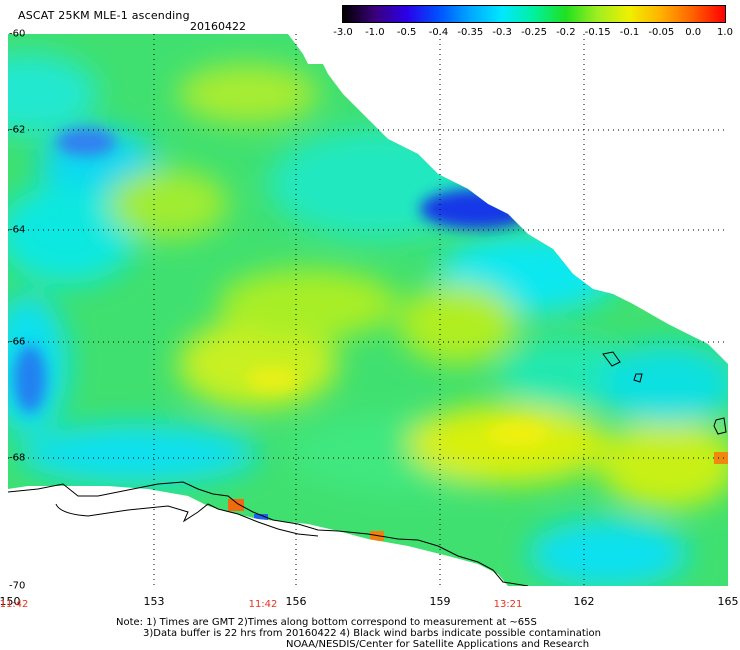  What do you see at coordinates (508, 604) in the screenshot?
I see `time-label: 13:21` at bounding box center [508, 604].